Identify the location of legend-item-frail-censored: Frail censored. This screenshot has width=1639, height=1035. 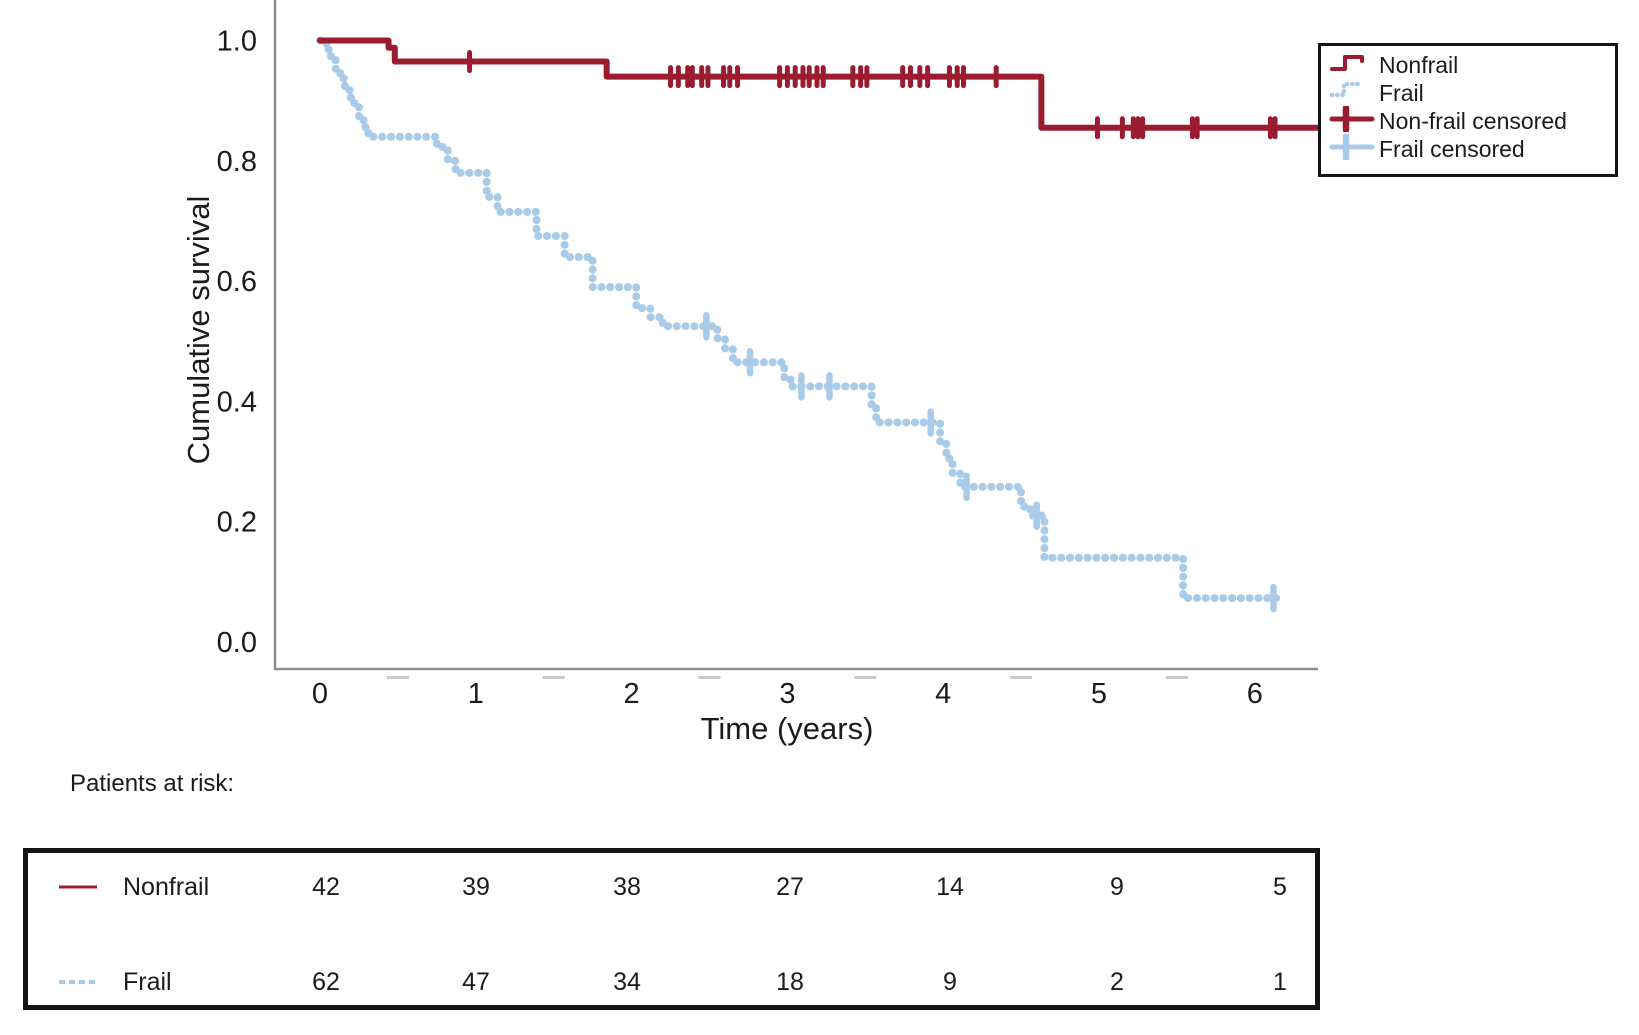
(1472, 147).